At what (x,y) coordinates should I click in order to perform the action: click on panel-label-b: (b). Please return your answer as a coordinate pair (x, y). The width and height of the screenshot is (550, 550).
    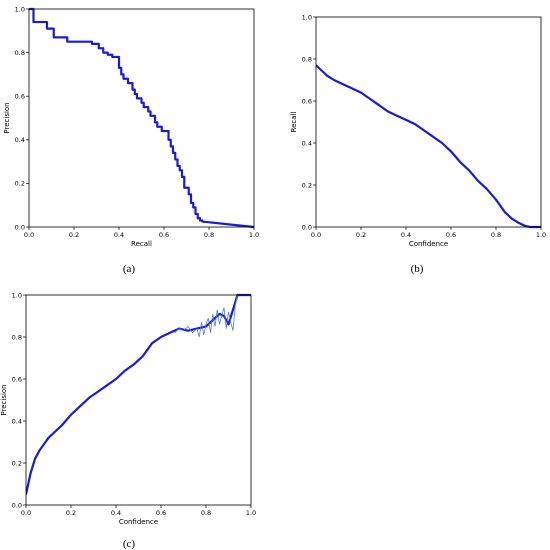
    Looking at the image, I should click on (417, 269).